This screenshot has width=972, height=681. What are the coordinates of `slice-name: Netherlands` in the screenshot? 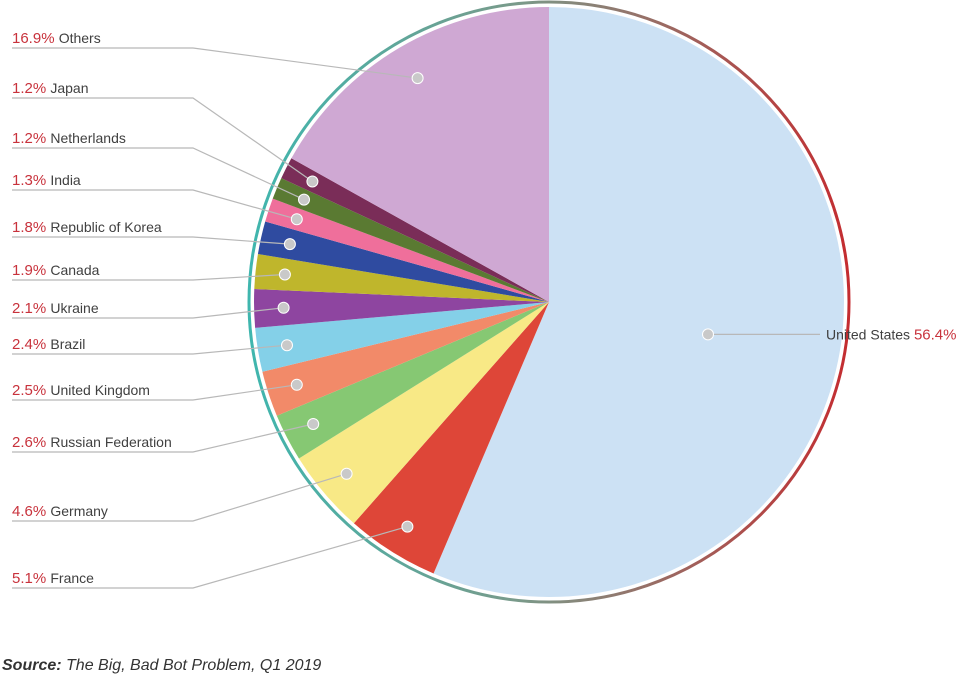 It's located at (88, 138).